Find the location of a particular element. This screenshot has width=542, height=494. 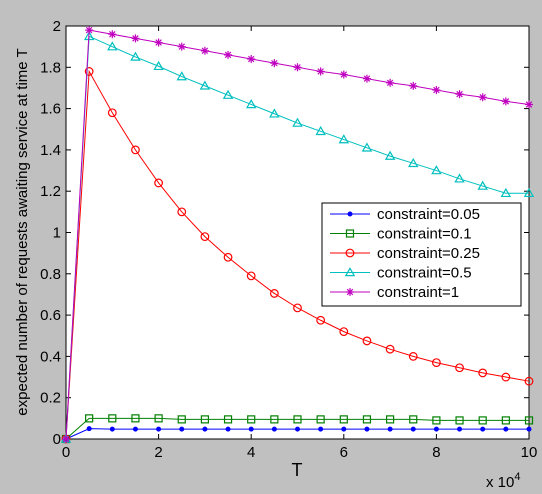

x-axis-multiplier: x 104 is located at coordinates (503, 481).